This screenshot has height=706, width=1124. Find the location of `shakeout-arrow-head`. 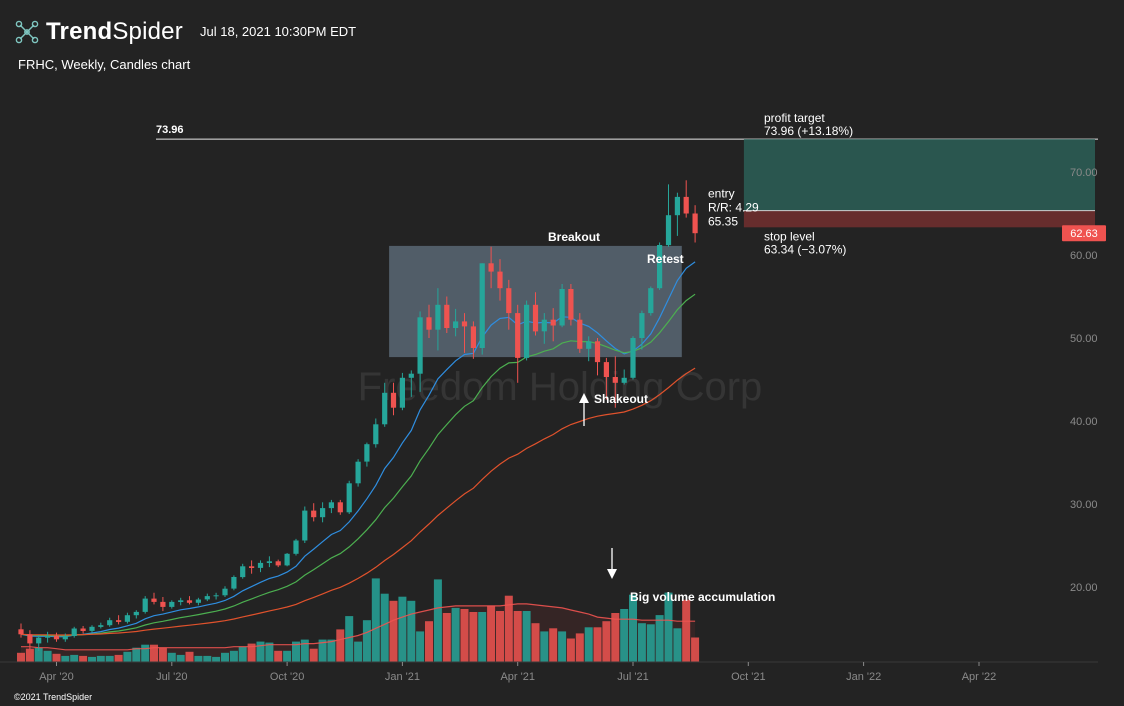

shakeout-arrow-head is located at coordinates (584, 398).